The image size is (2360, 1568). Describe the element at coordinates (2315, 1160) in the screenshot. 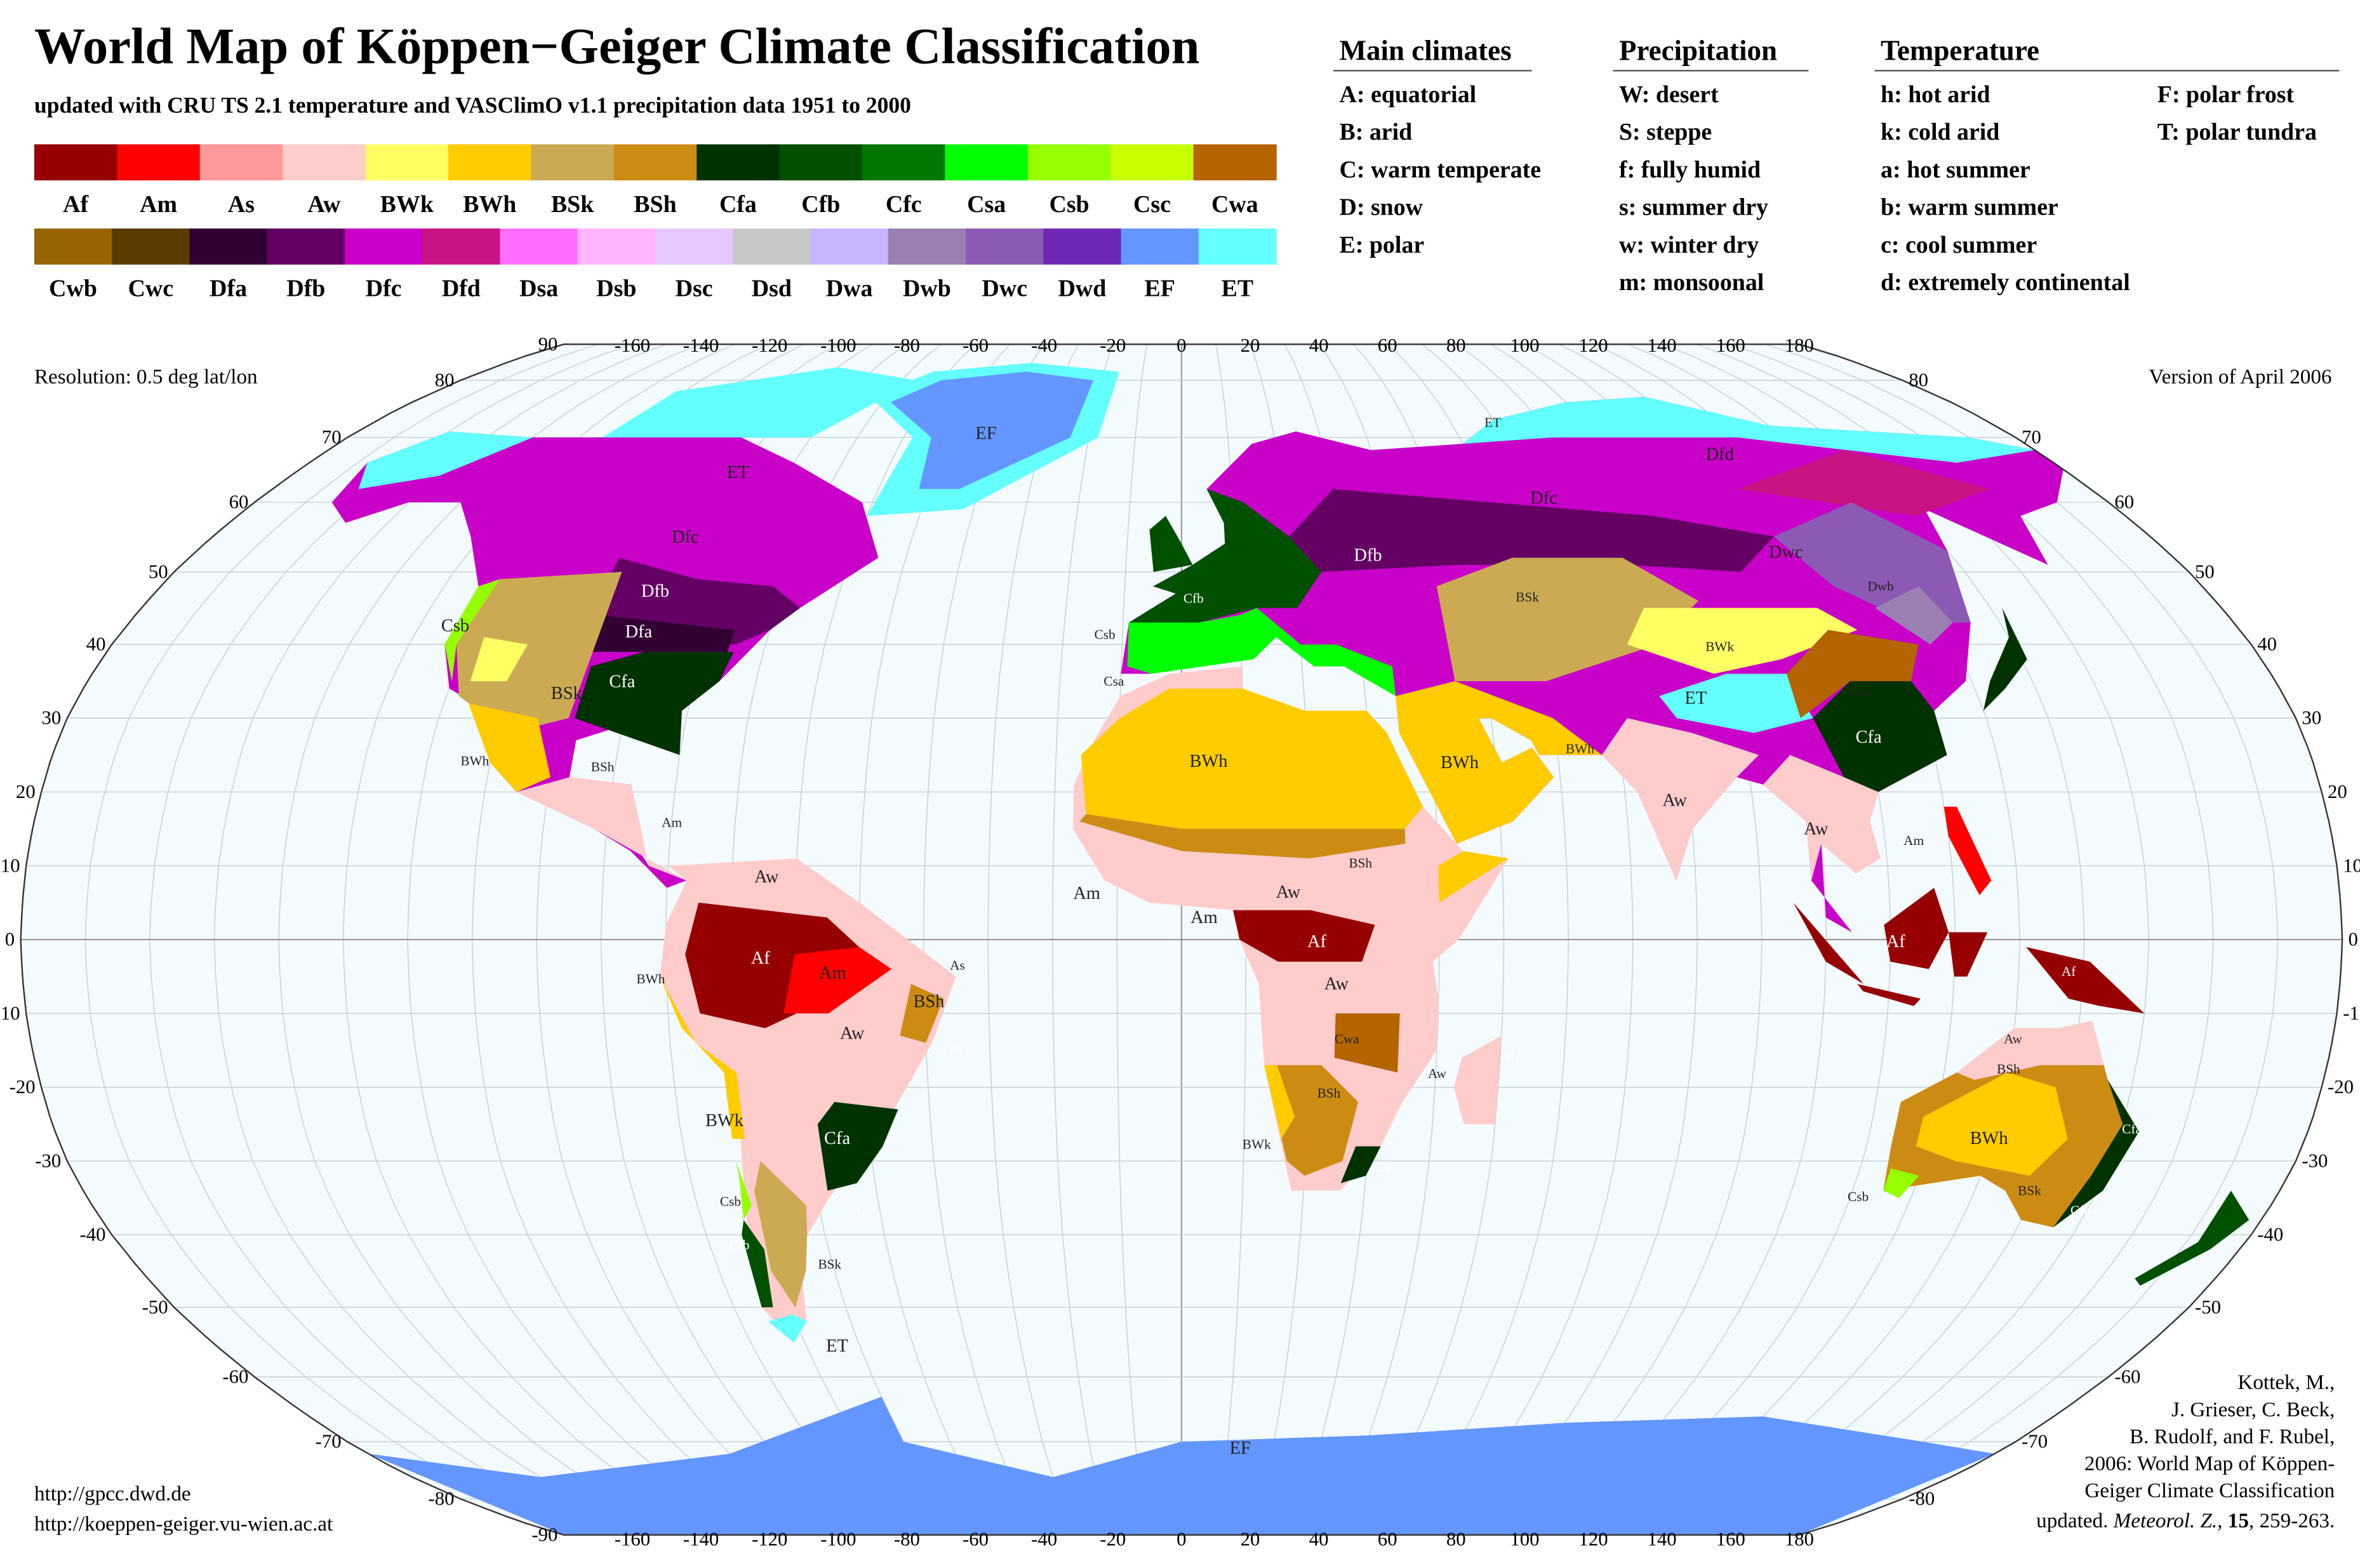

I see `latitude-label: -30` at that location.